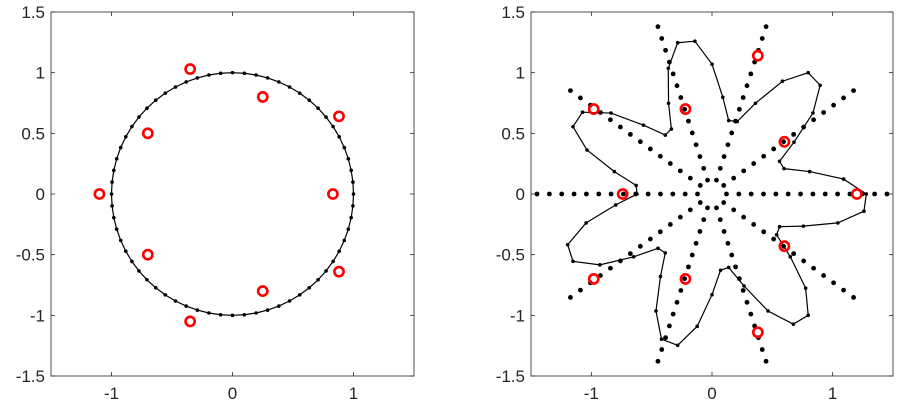 The image size is (897, 408). I want to click on x-tick-label: 1, so click(353, 393).